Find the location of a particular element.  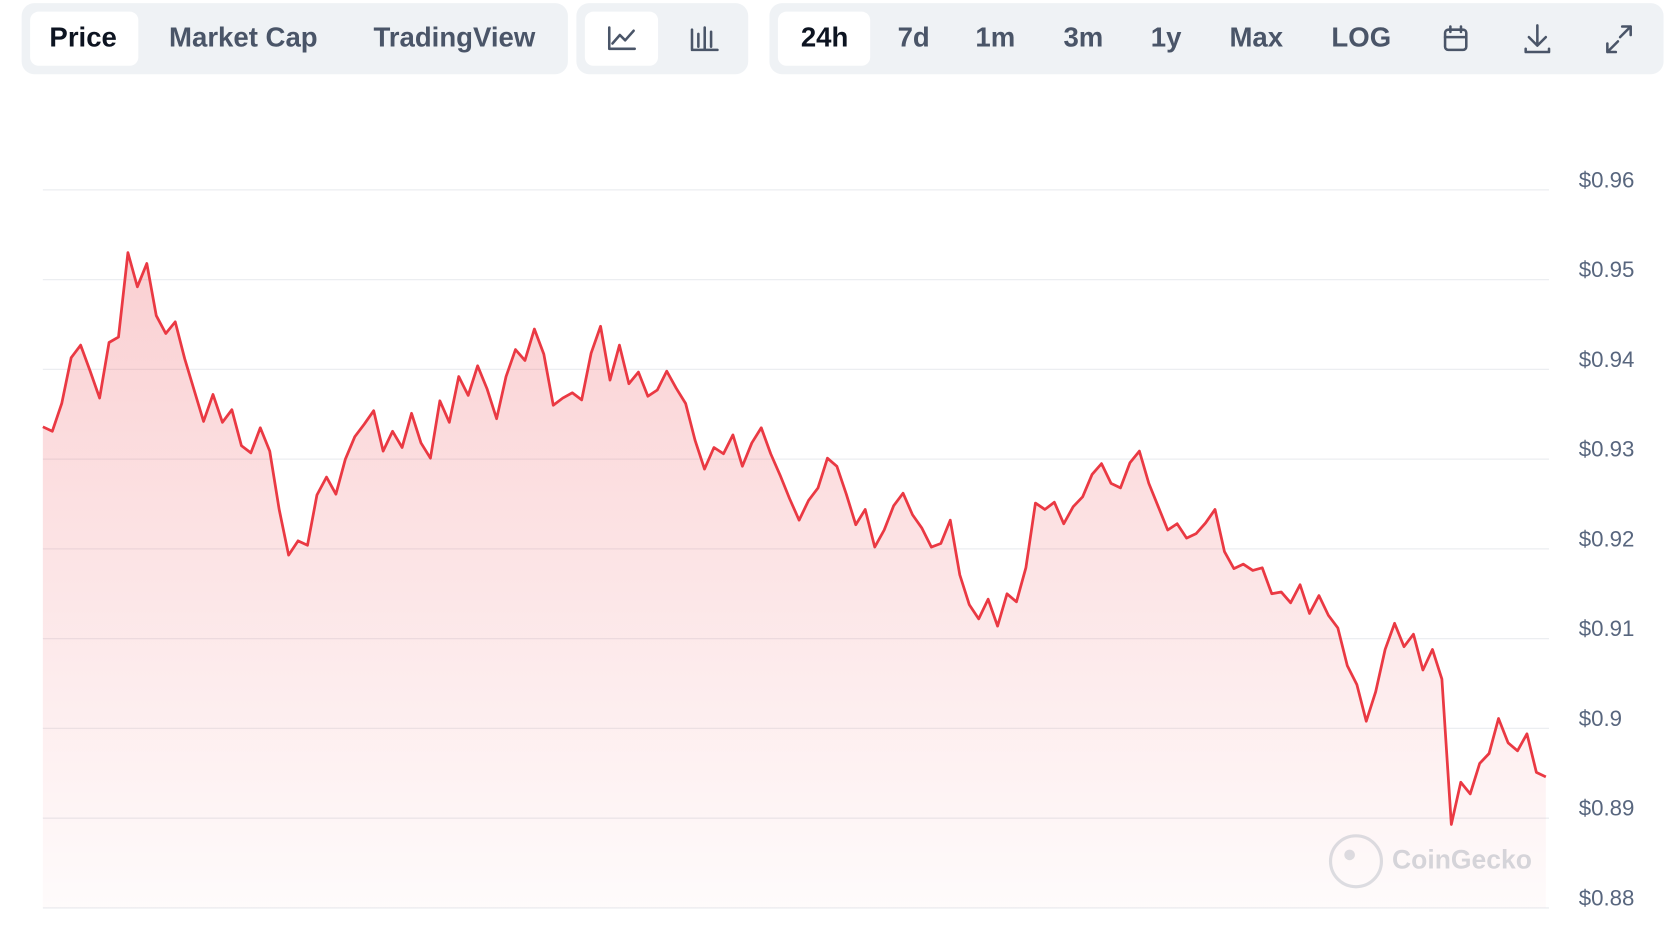

y-tick-label: $0.91 is located at coordinates (1607, 628).